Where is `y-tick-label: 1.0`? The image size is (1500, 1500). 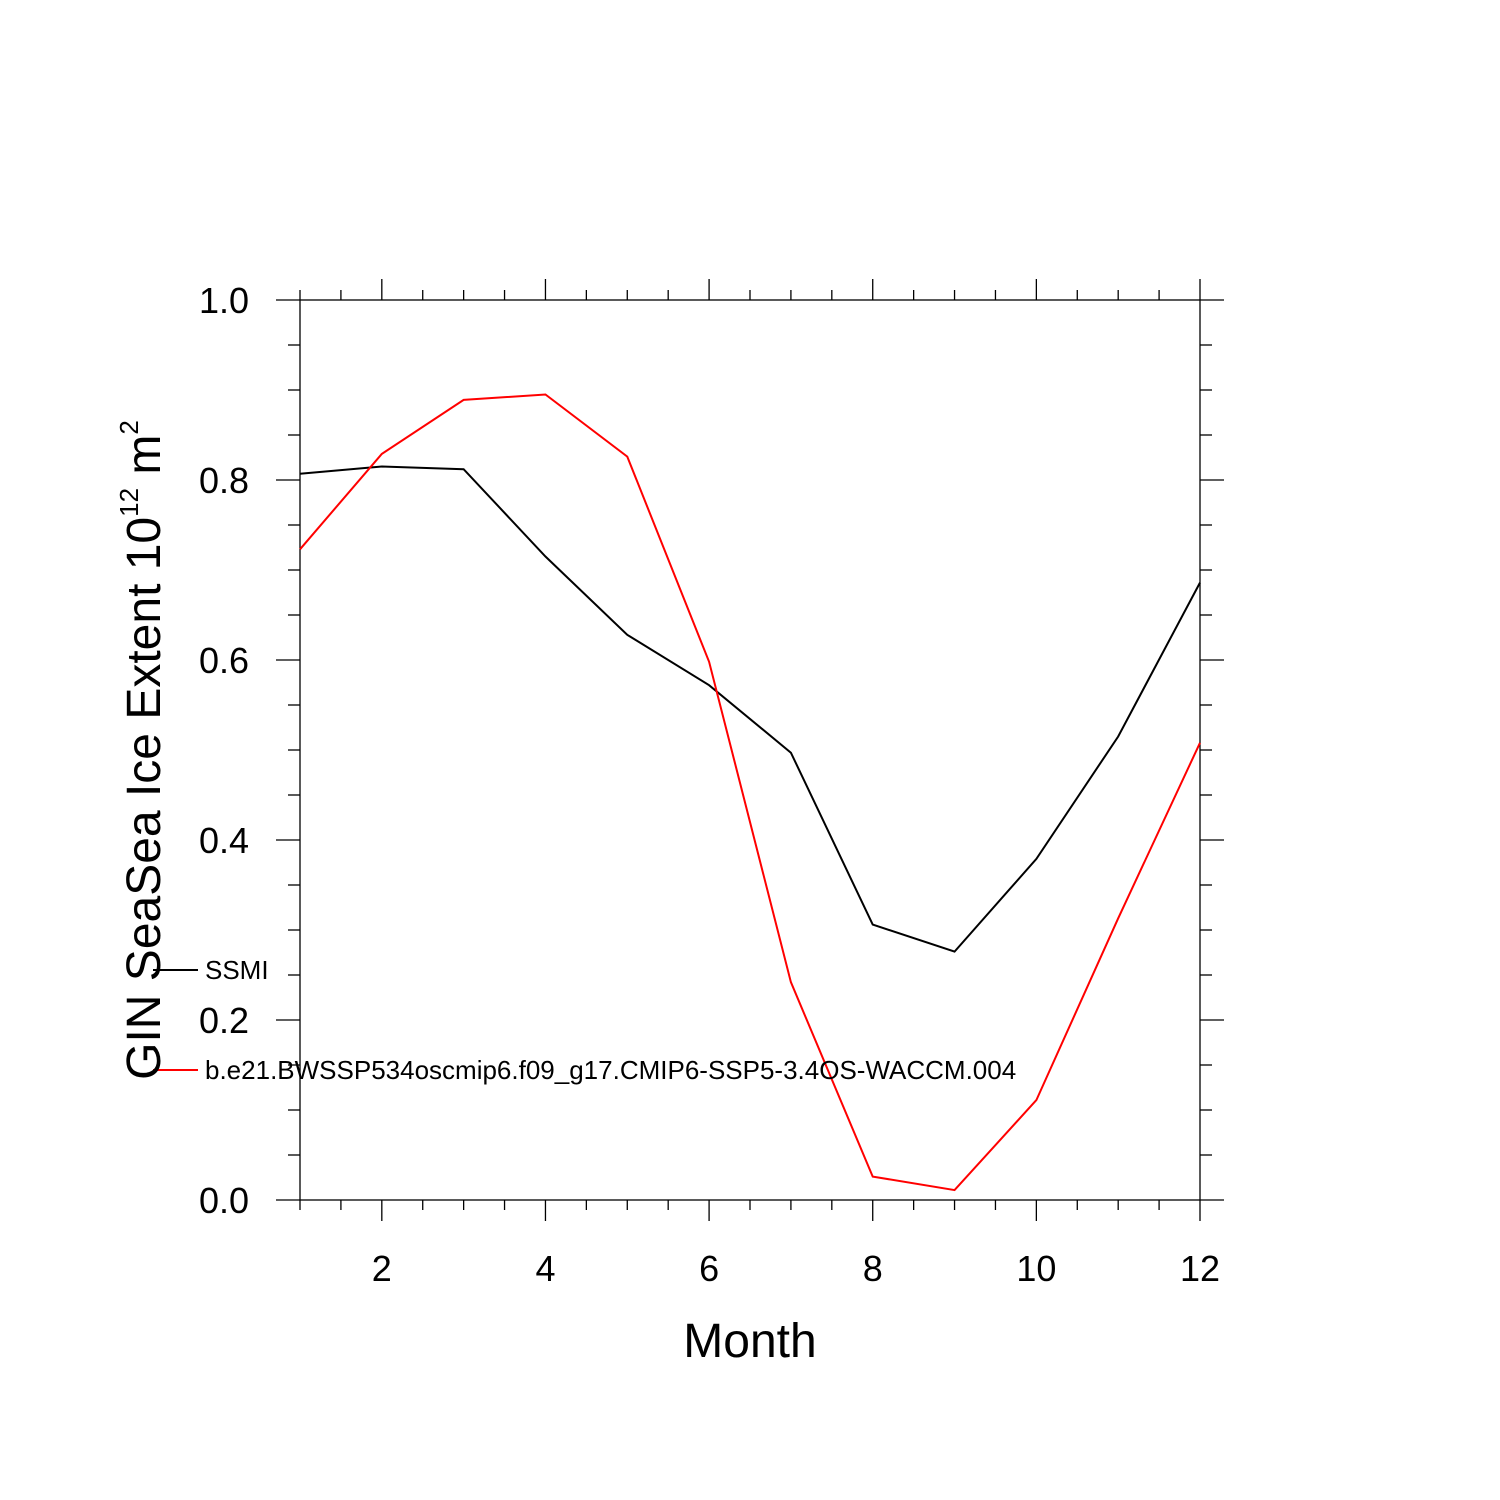
y-tick-label: 1.0 is located at coordinates (224, 300).